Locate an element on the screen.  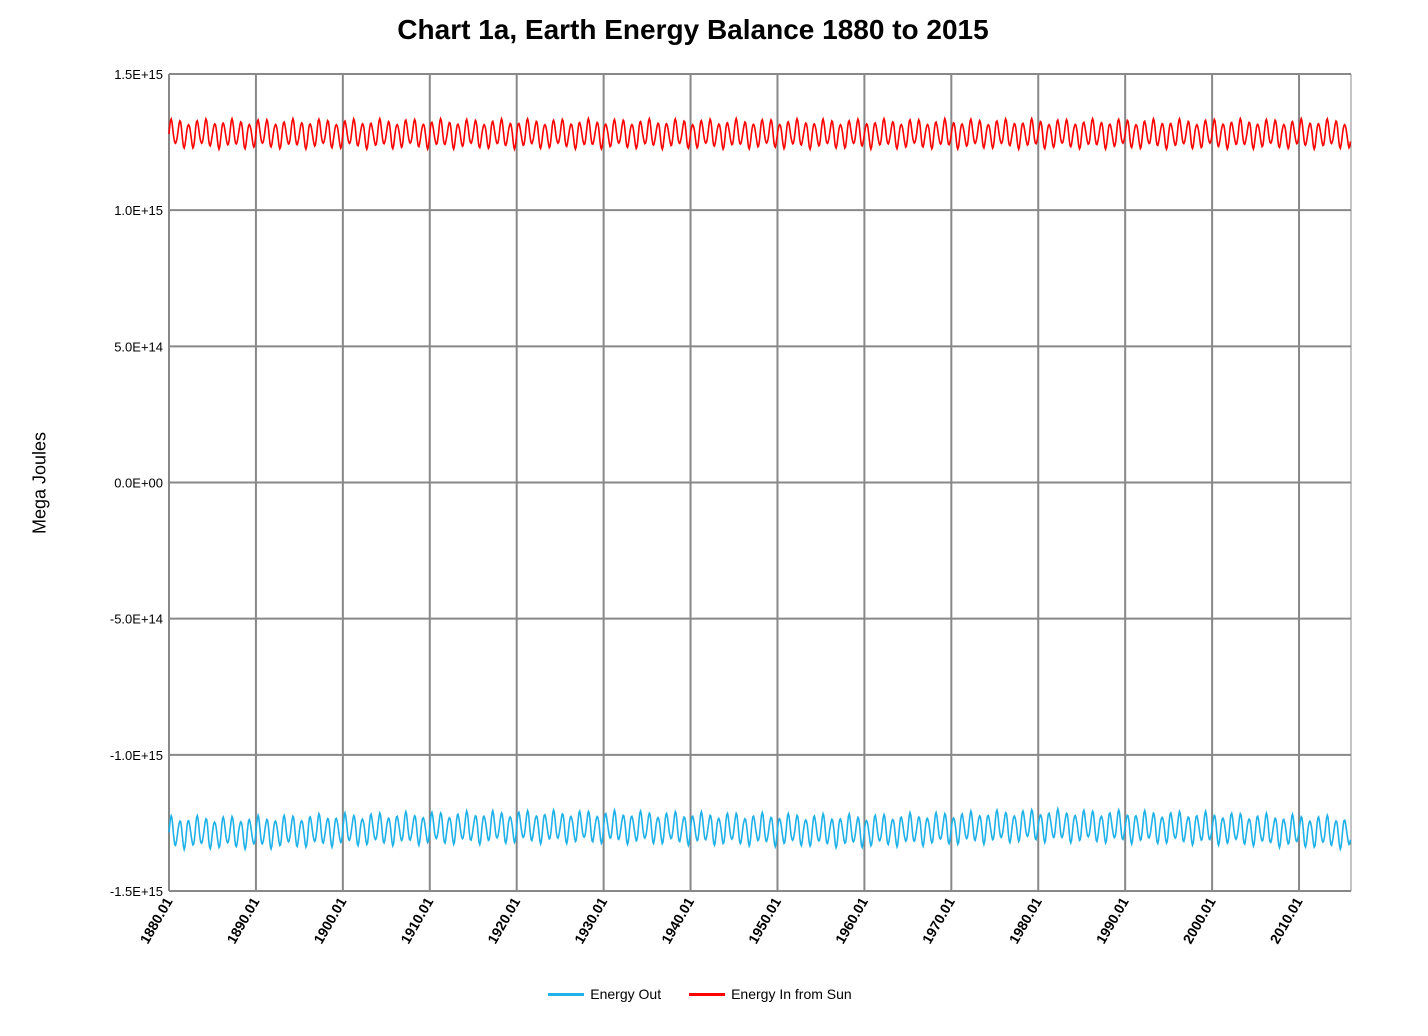
x-tick-label: 2000.01 is located at coordinates (1199, 920).